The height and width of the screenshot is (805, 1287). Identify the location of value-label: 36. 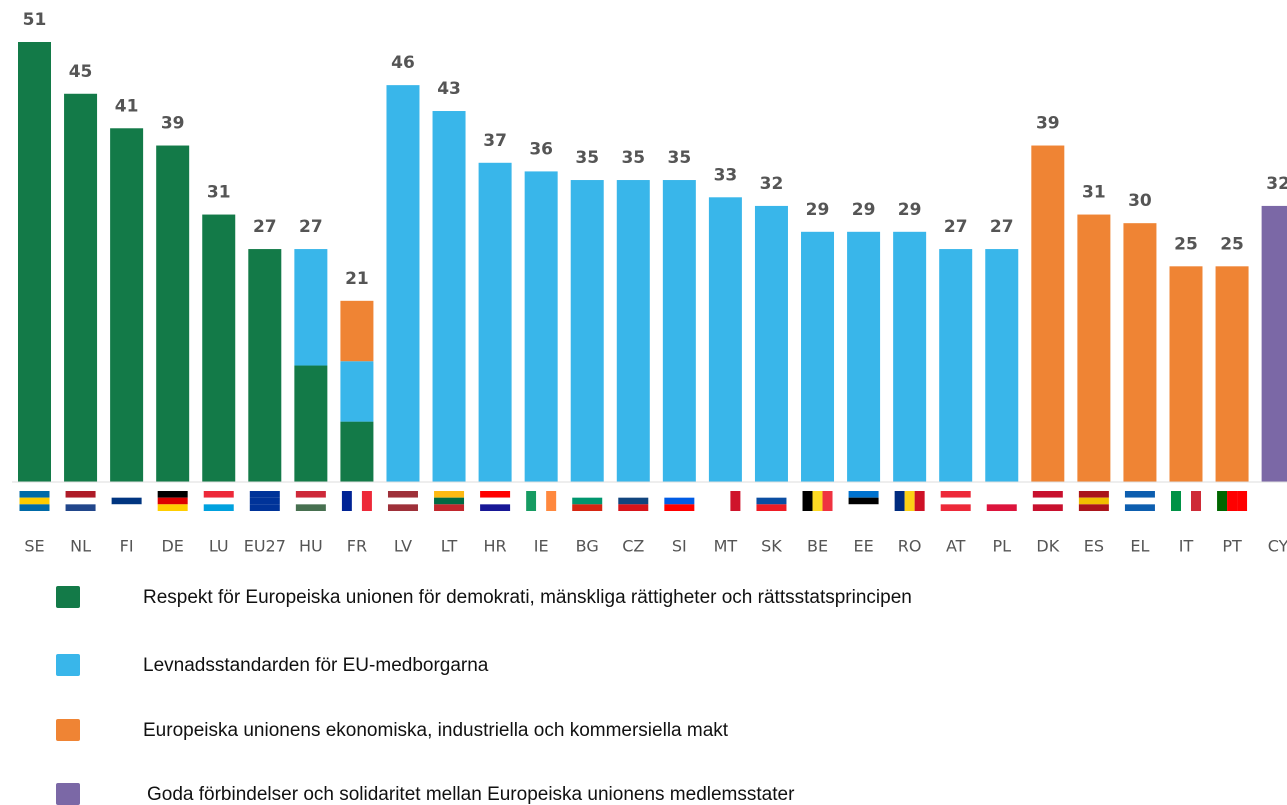
(541, 149).